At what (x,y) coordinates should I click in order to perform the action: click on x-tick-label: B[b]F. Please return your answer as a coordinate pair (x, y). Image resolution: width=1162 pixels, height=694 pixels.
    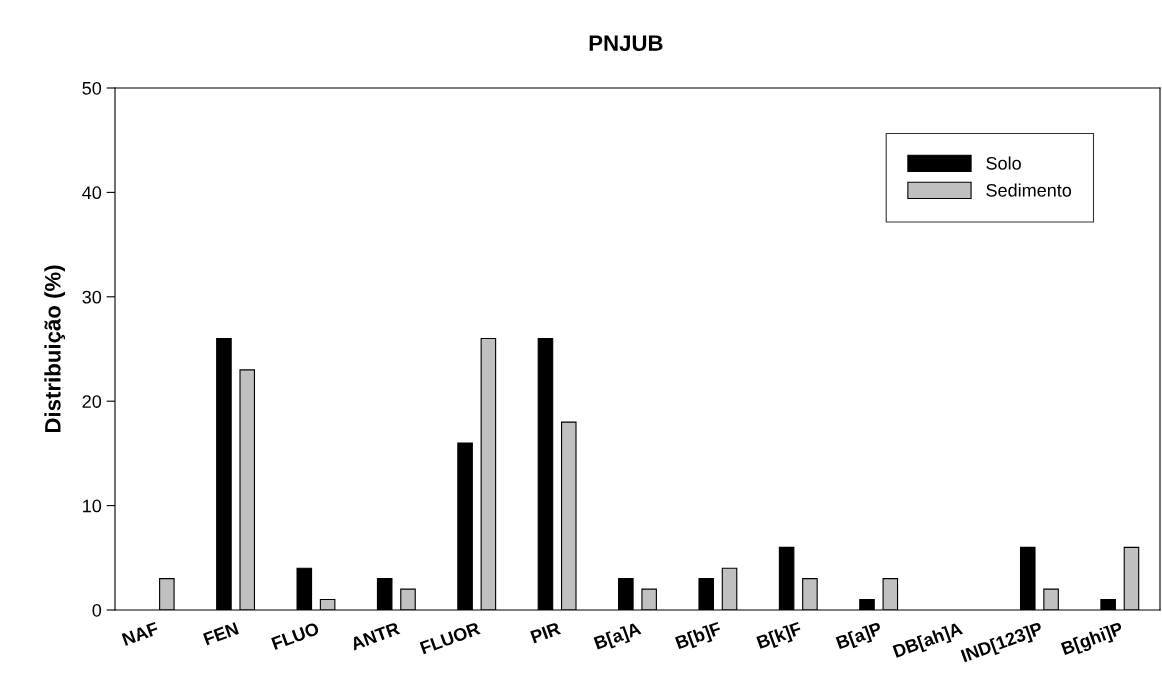
    Looking at the image, I should click on (699, 637).